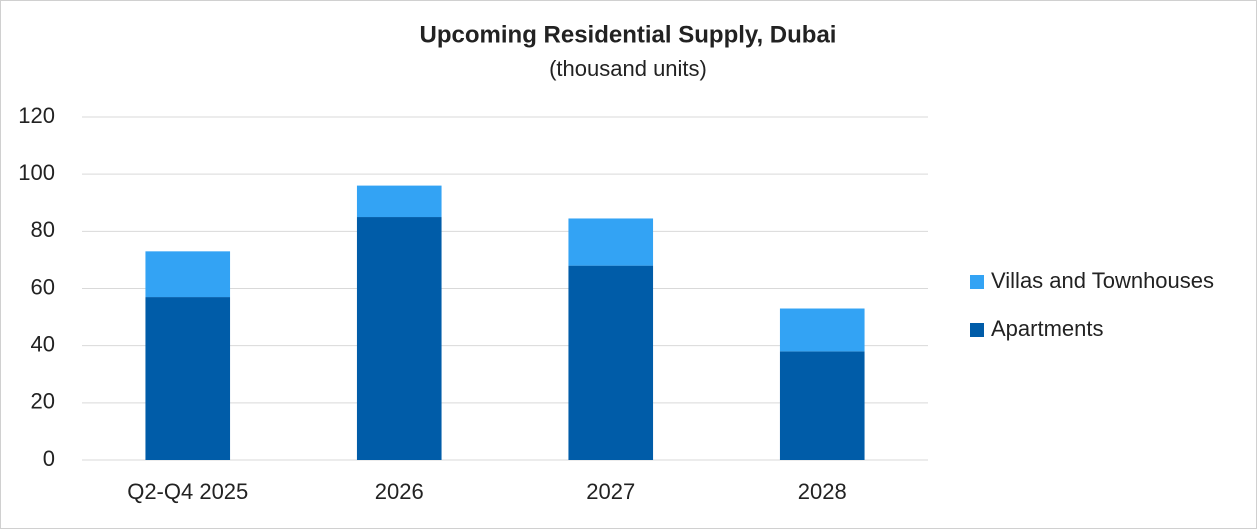  What do you see at coordinates (610, 491) in the screenshot?
I see `x-tick-label: 2027` at bounding box center [610, 491].